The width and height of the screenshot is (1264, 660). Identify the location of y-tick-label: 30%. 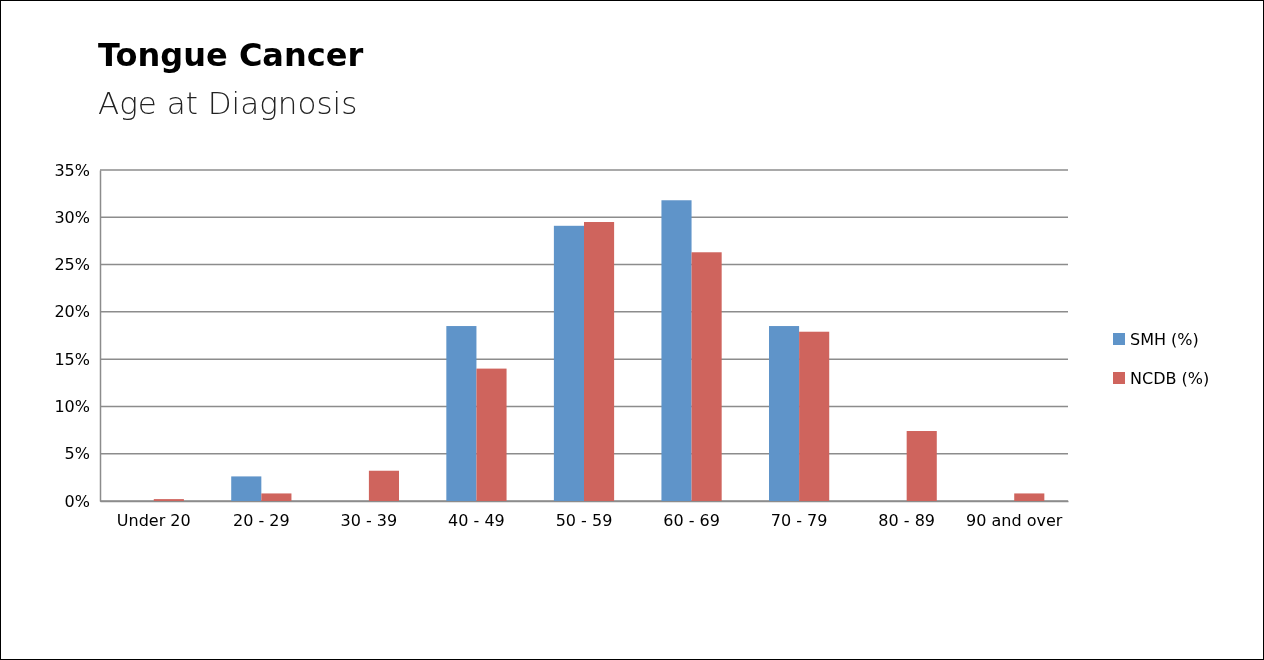
(72, 217).